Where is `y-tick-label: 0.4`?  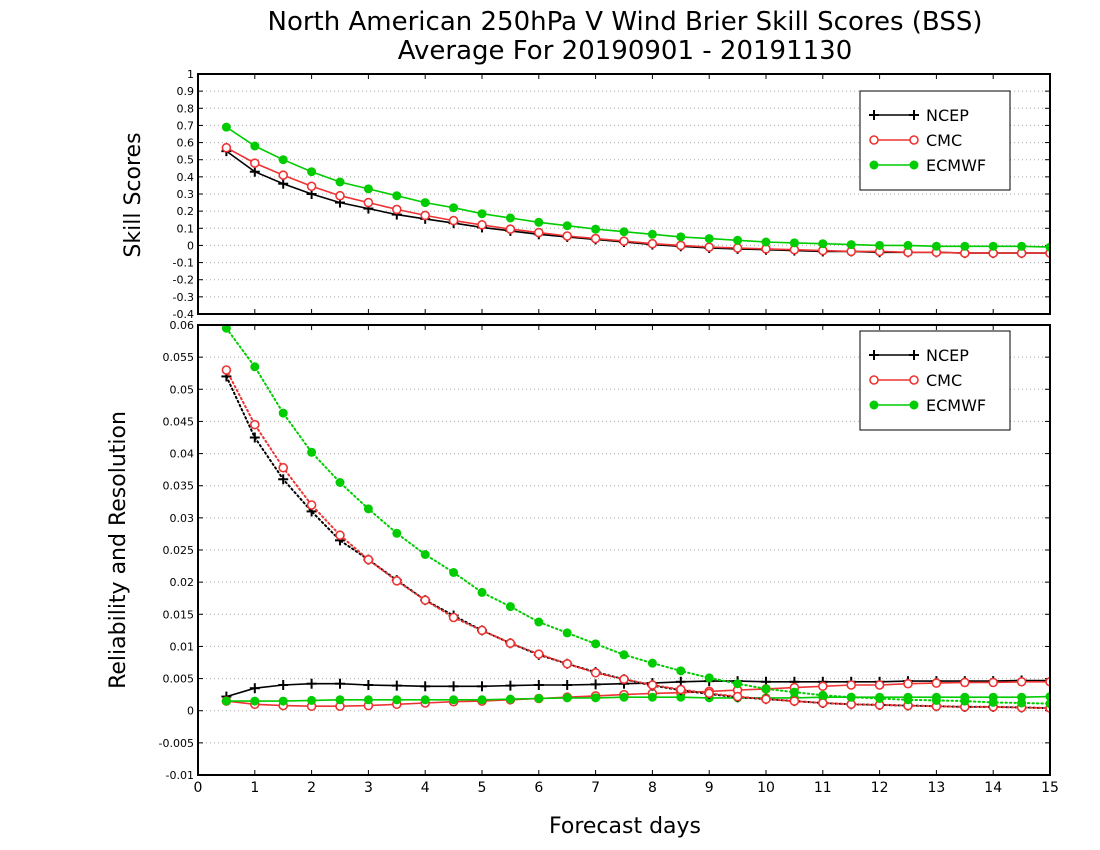 y-tick-label: 0.4 is located at coordinates (186, 177).